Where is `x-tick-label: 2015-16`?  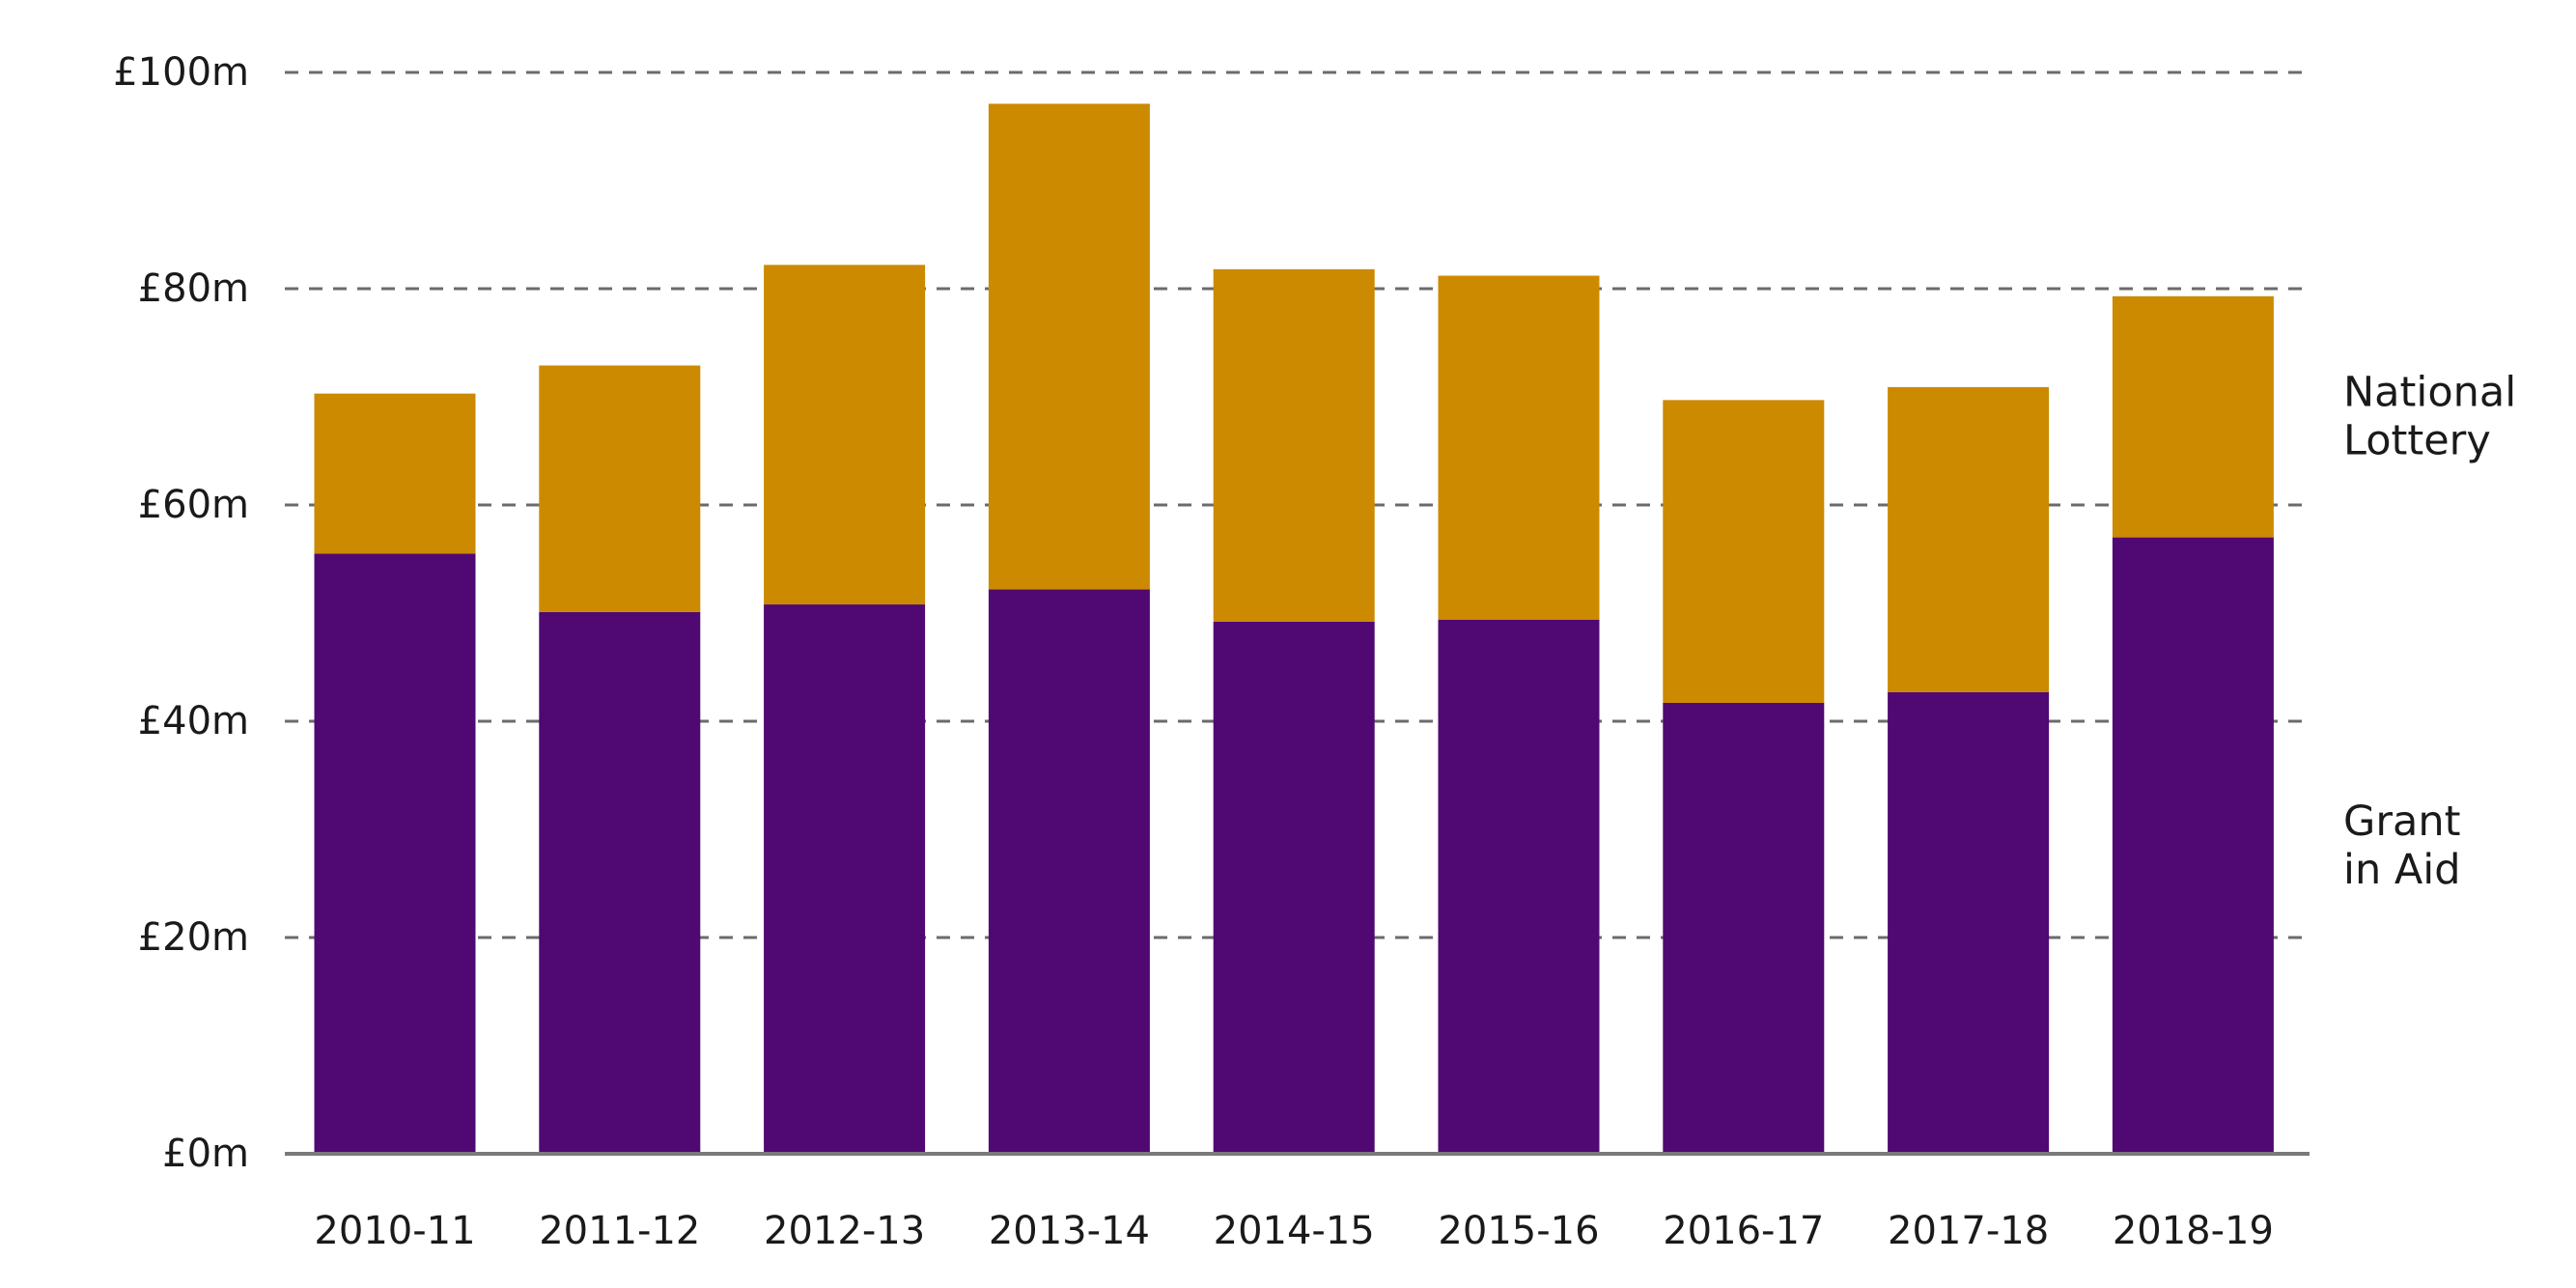
x-tick-label: 2015-16 is located at coordinates (1518, 1231).